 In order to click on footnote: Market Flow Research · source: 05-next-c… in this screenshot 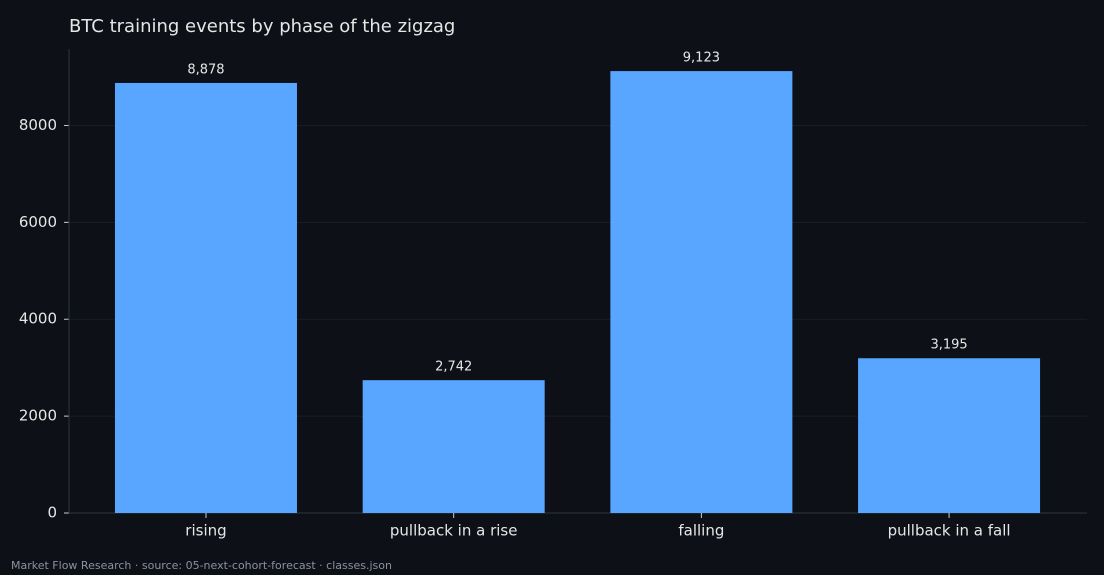, I will do `click(201, 565)`.